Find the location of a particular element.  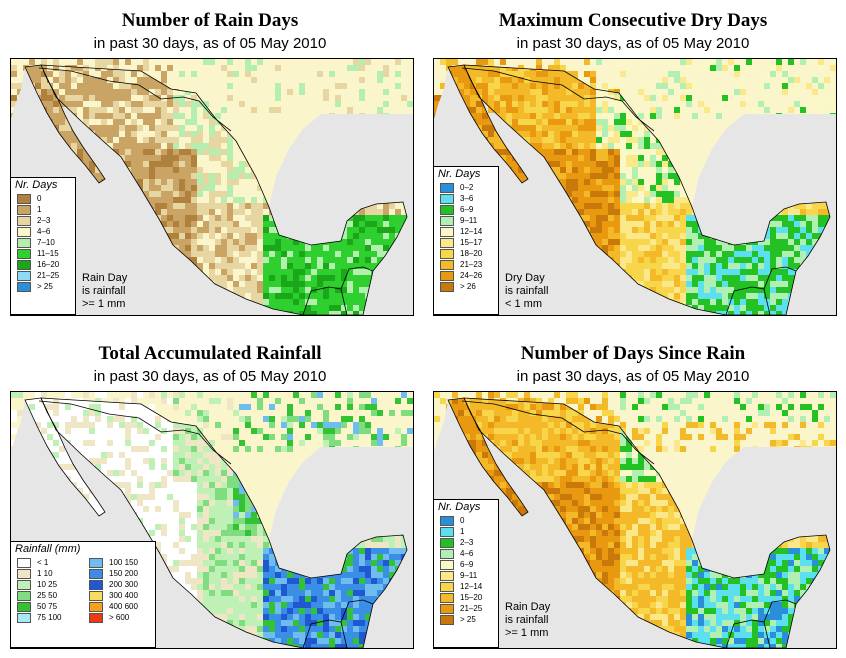

legend-item: < 1 is located at coordinates (46, 562).